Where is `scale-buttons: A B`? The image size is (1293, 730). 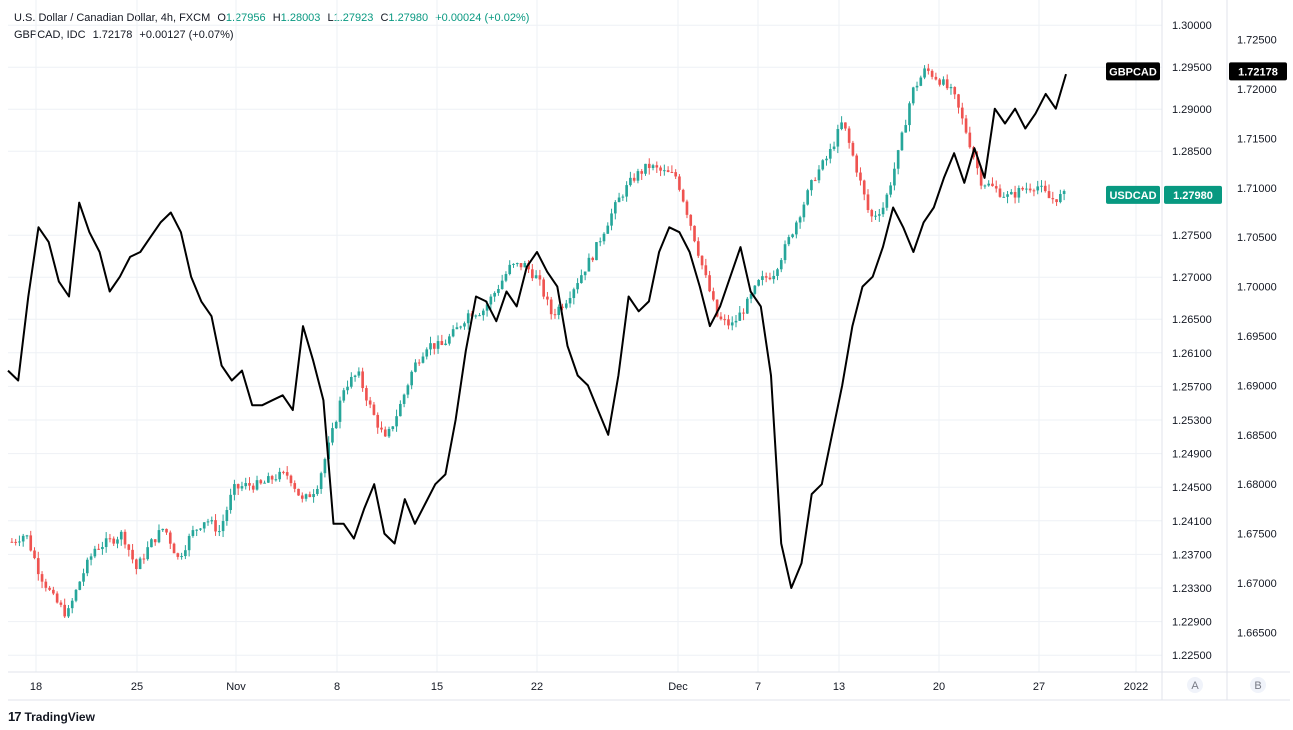 scale-buttons: A B is located at coordinates (1226, 685).